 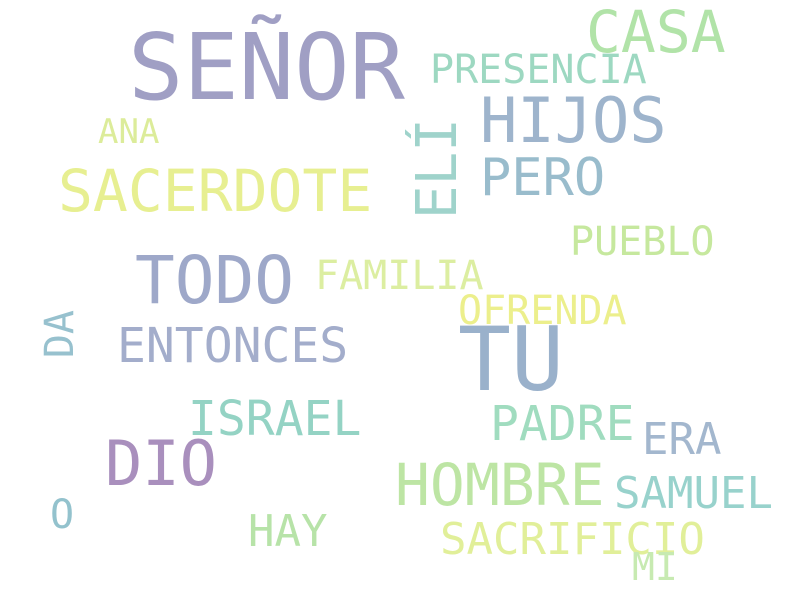 I want to click on word-hay: HAY, so click(x=288, y=531).